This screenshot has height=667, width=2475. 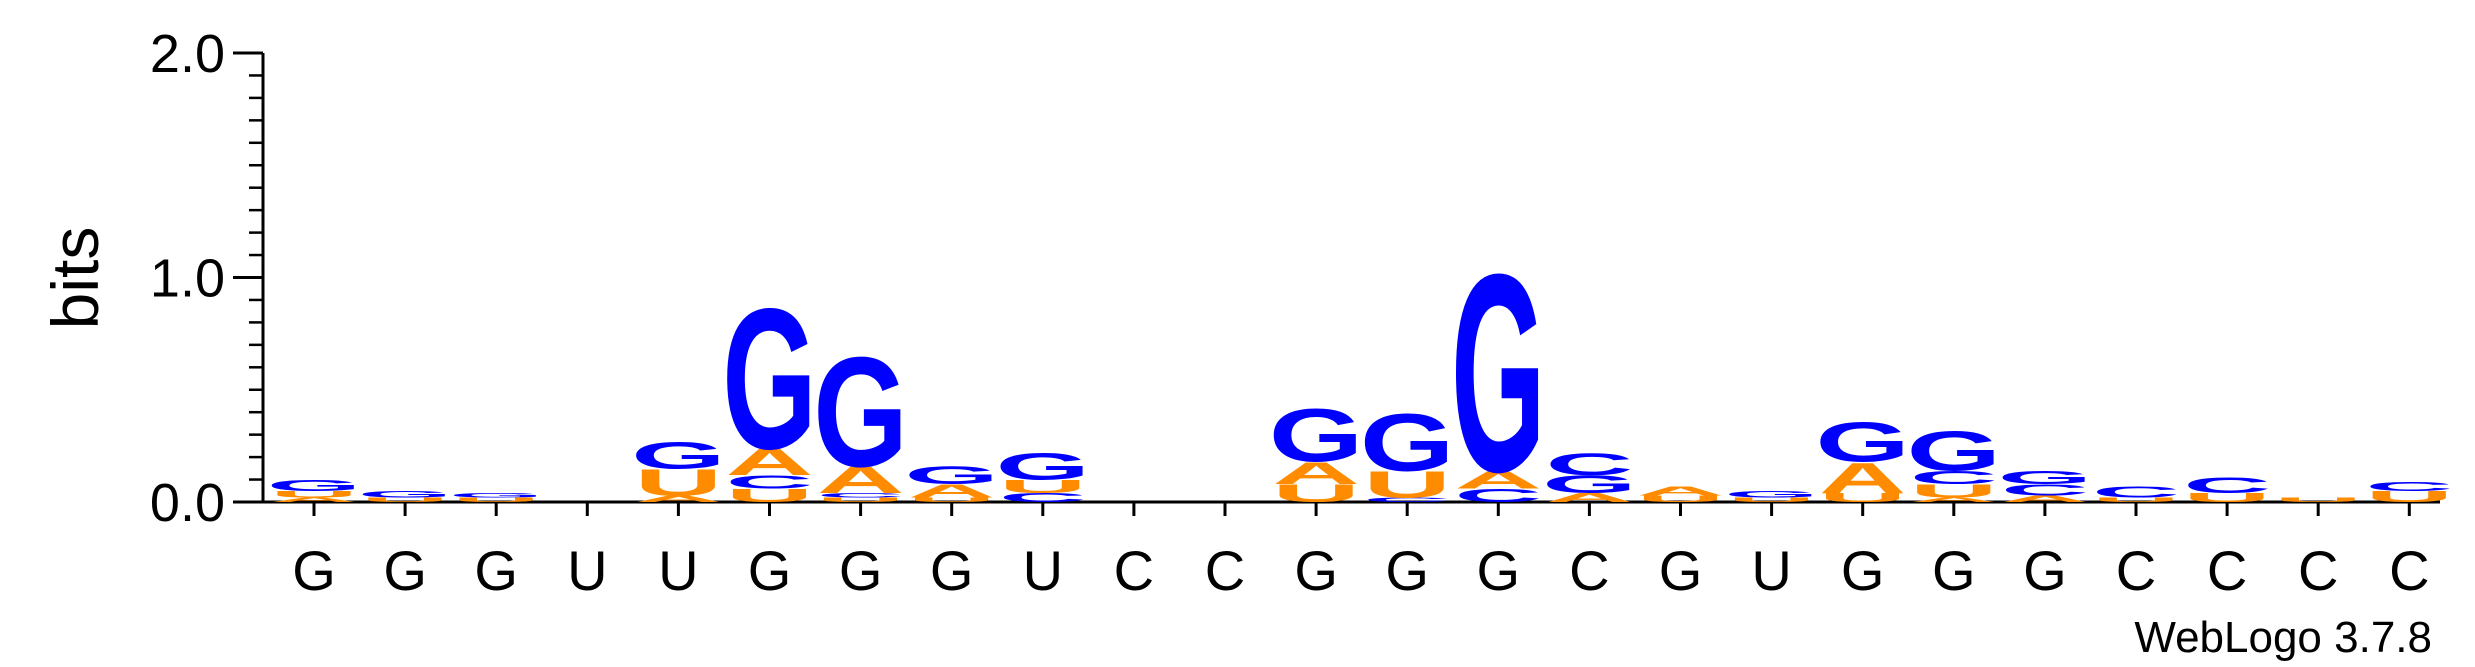 I want to click on y-ticks: 0.0 1.0 2.0, so click(x=206, y=278).